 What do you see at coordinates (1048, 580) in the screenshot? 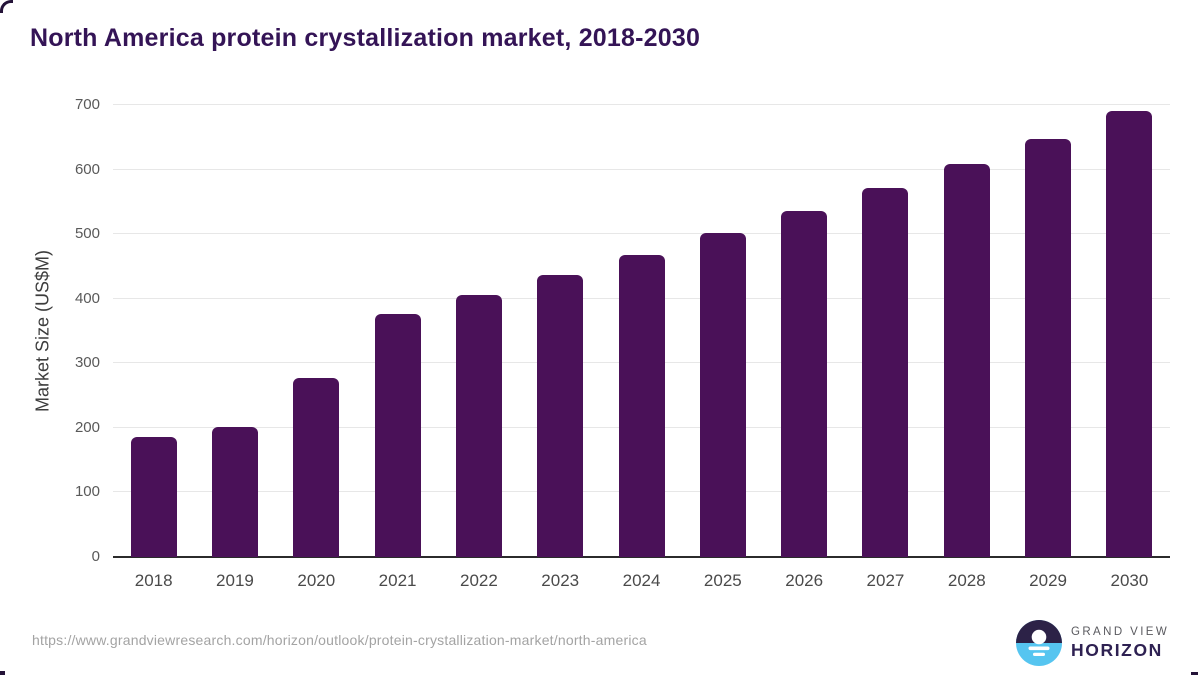
I see `x-tick-label-2029: 2029` at bounding box center [1048, 580].